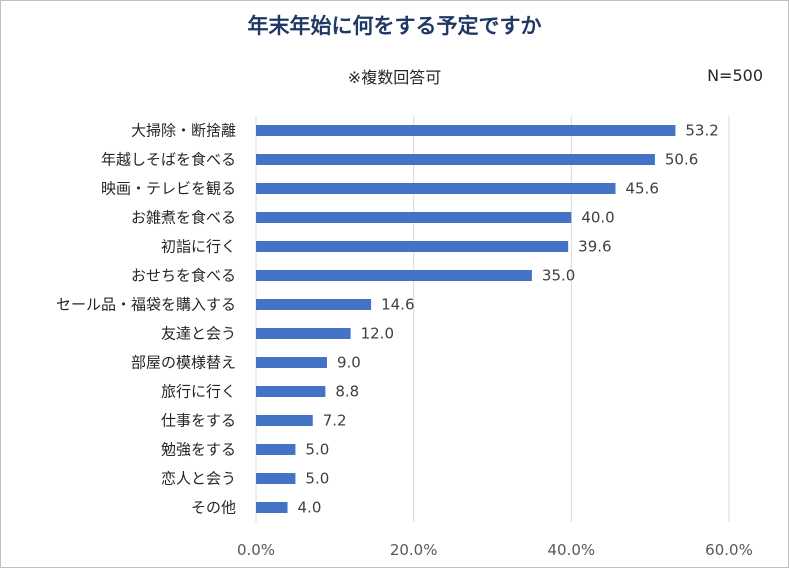 The image size is (789, 568). What do you see at coordinates (198, 392) in the screenshot?
I see `category-label: 旅行に行く` at bounding box center [198, 392].